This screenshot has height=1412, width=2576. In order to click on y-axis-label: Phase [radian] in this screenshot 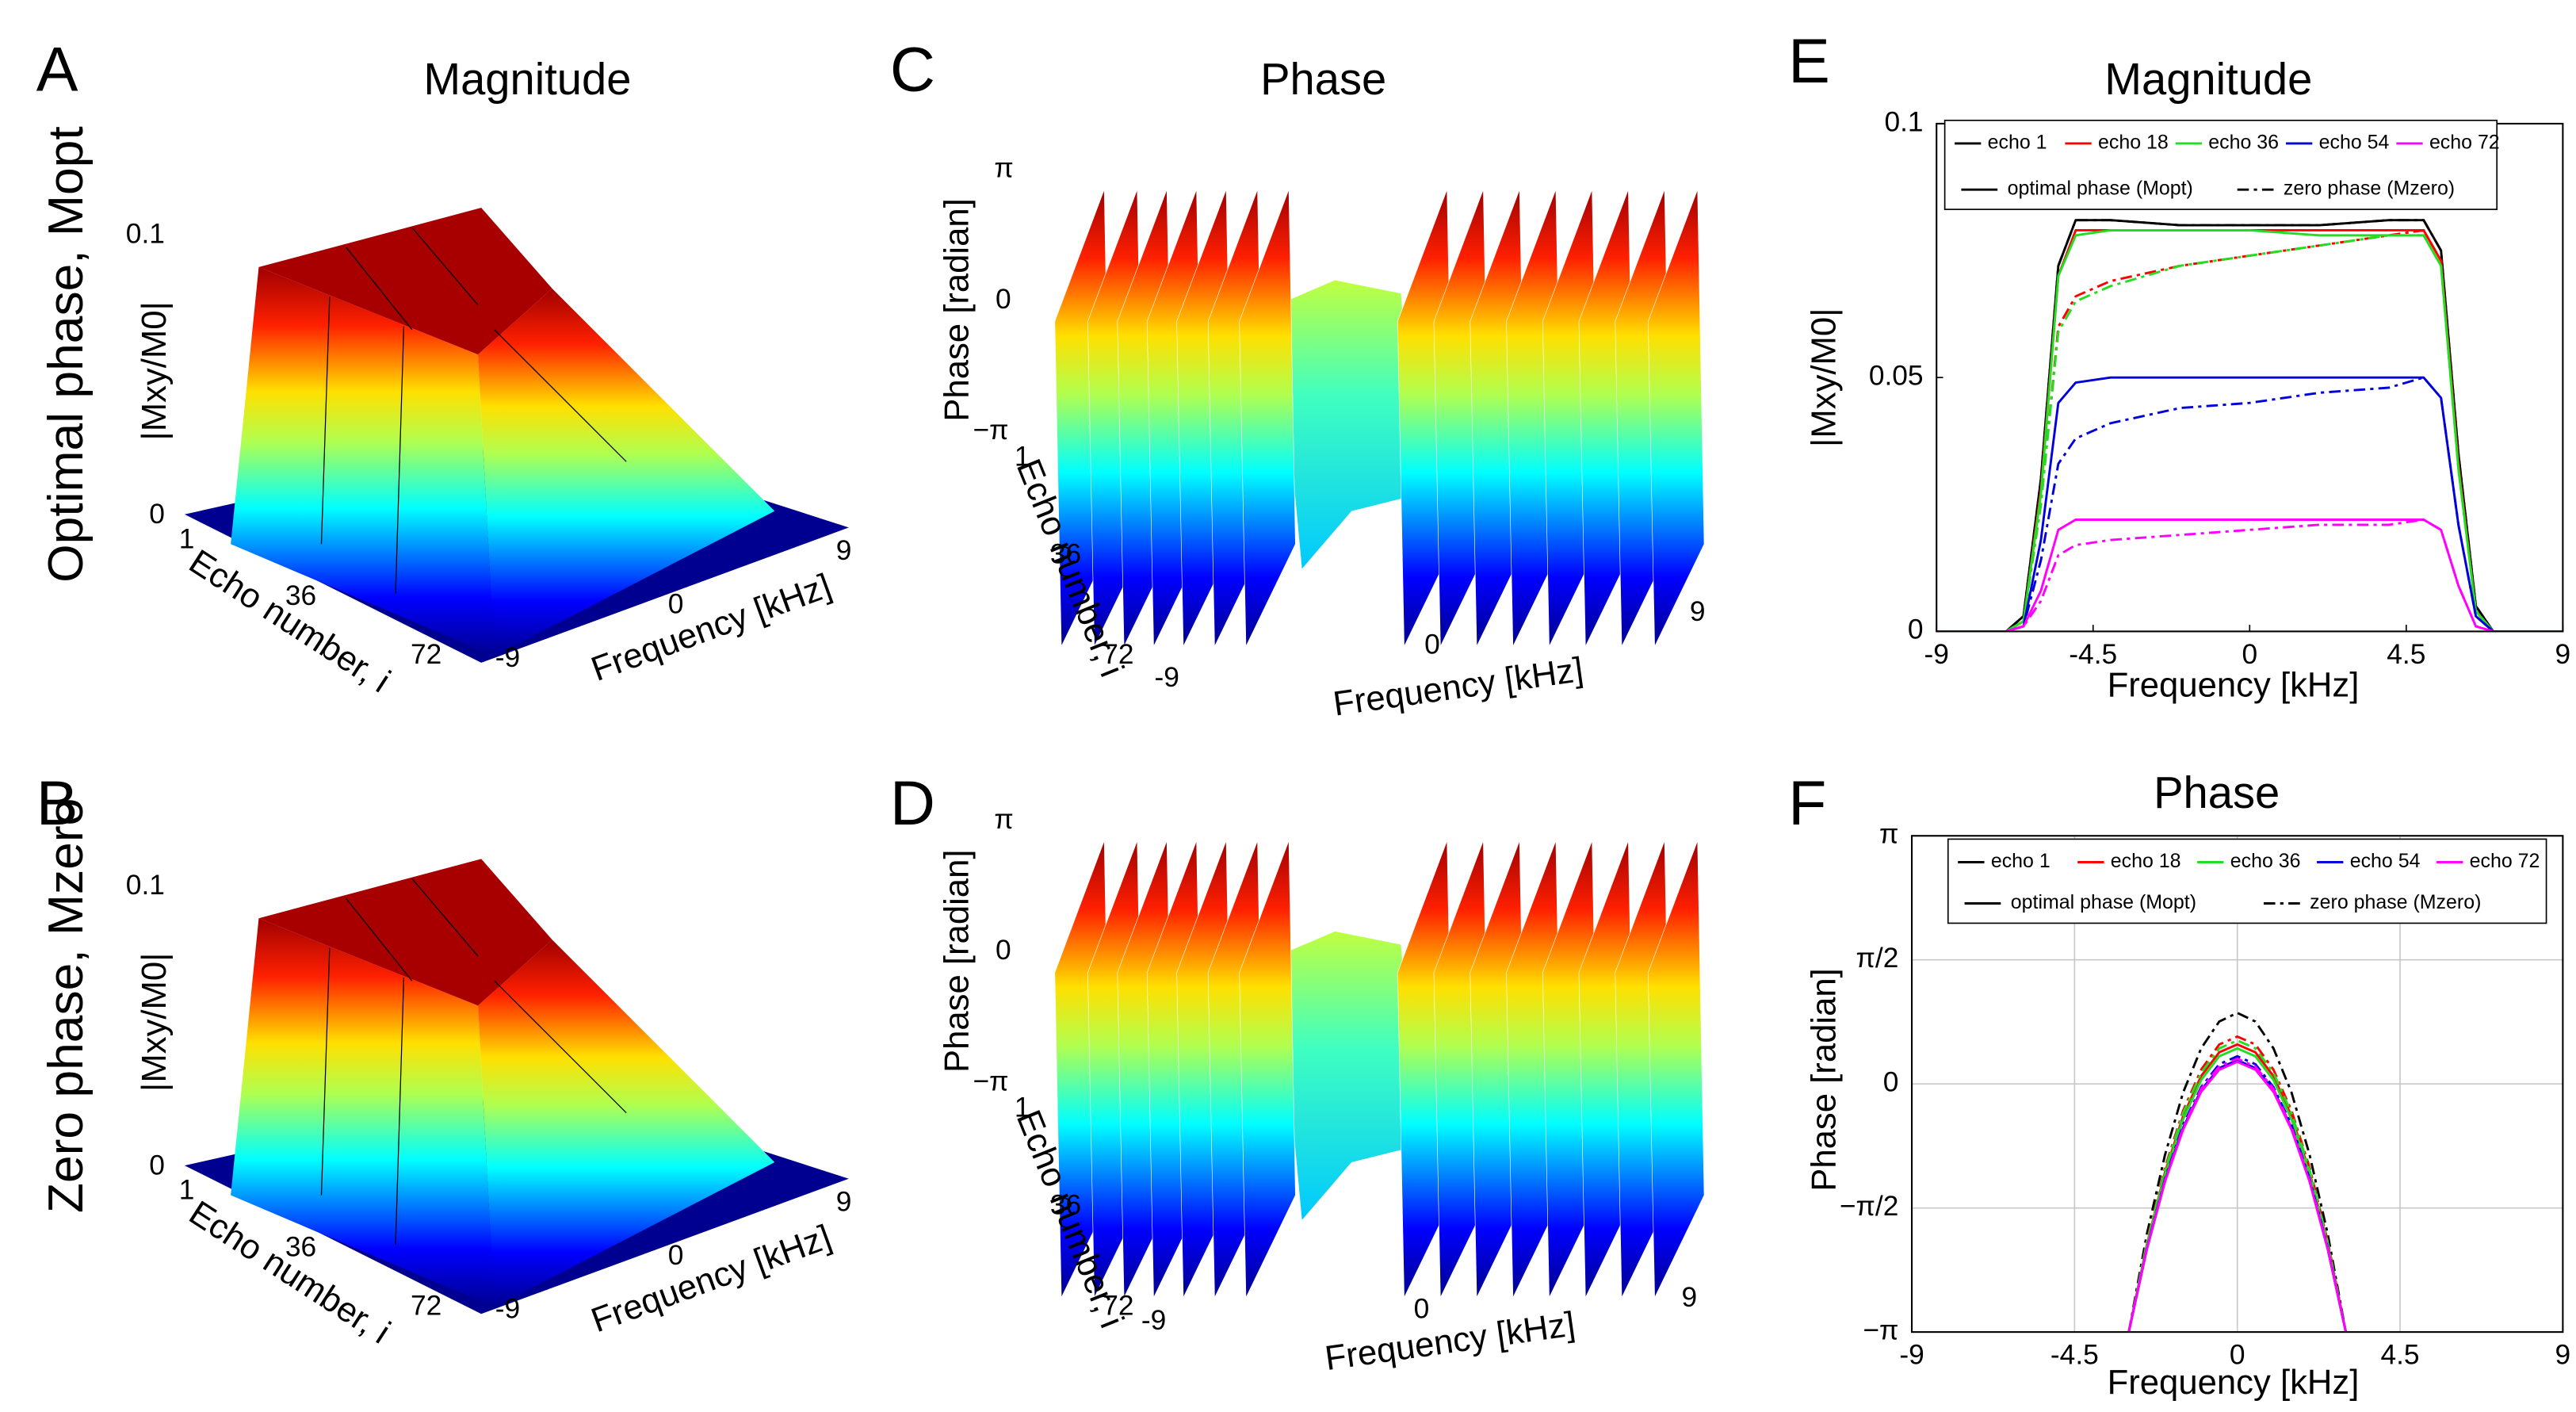, I will do `click(1824, 1080)`.